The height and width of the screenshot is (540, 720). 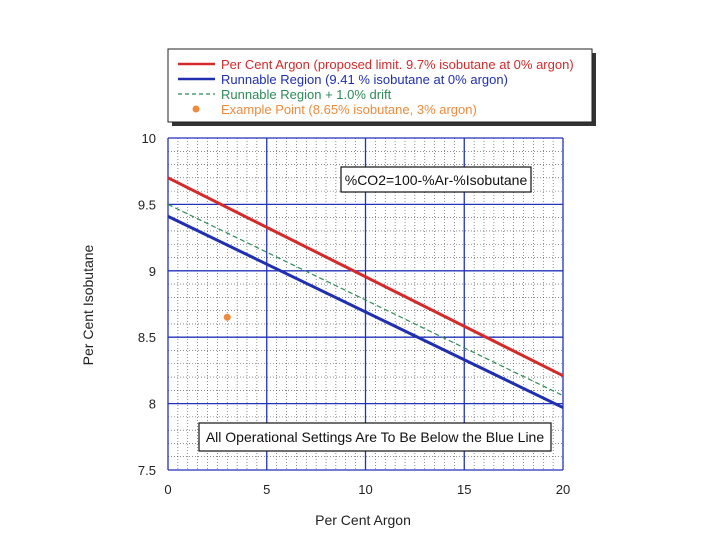 I want to click on y-tick-label: 9, so click(x=152, y=271).